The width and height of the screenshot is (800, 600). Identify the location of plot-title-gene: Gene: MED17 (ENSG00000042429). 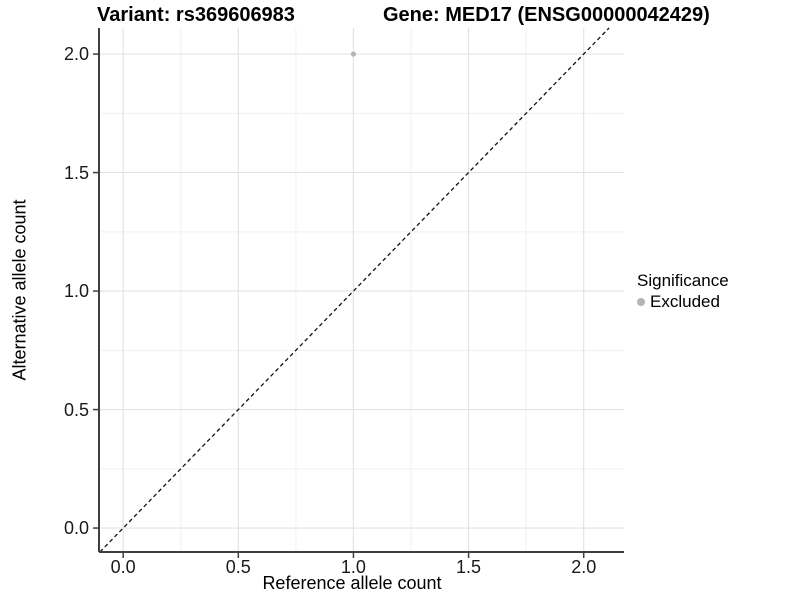
(546, 15).